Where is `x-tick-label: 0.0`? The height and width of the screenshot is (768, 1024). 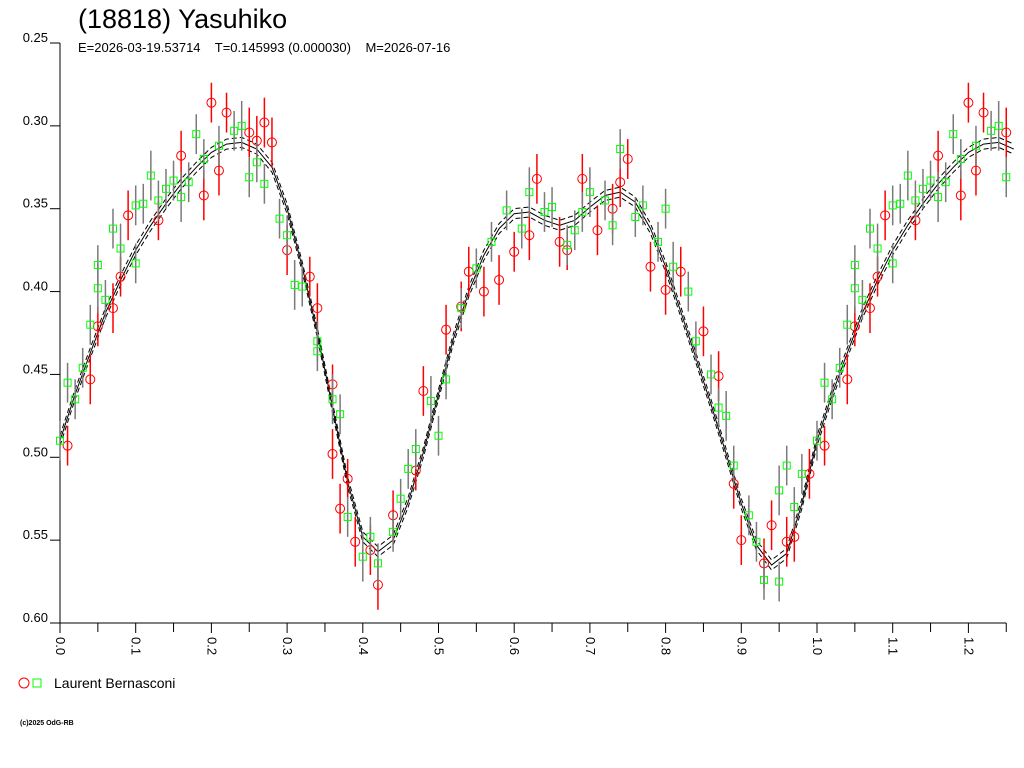
x-tick-label: 0.0 is located at coordinates (60, 646).